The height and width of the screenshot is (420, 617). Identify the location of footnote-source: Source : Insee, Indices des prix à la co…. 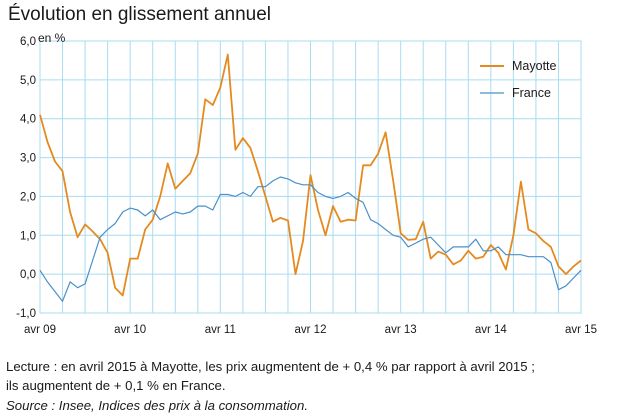
(157, 405).